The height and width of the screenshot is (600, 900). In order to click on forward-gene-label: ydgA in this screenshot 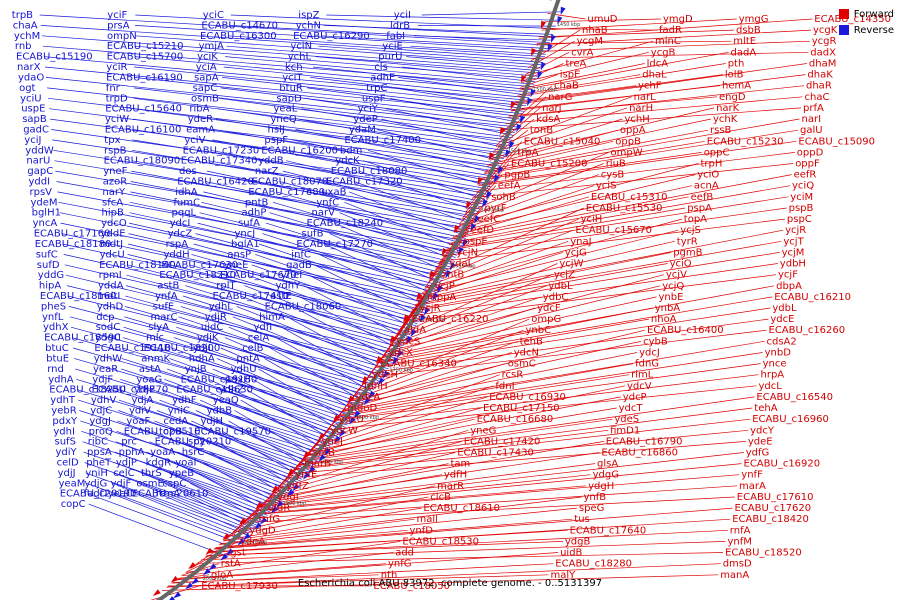, I will do `click(253, 541)`.